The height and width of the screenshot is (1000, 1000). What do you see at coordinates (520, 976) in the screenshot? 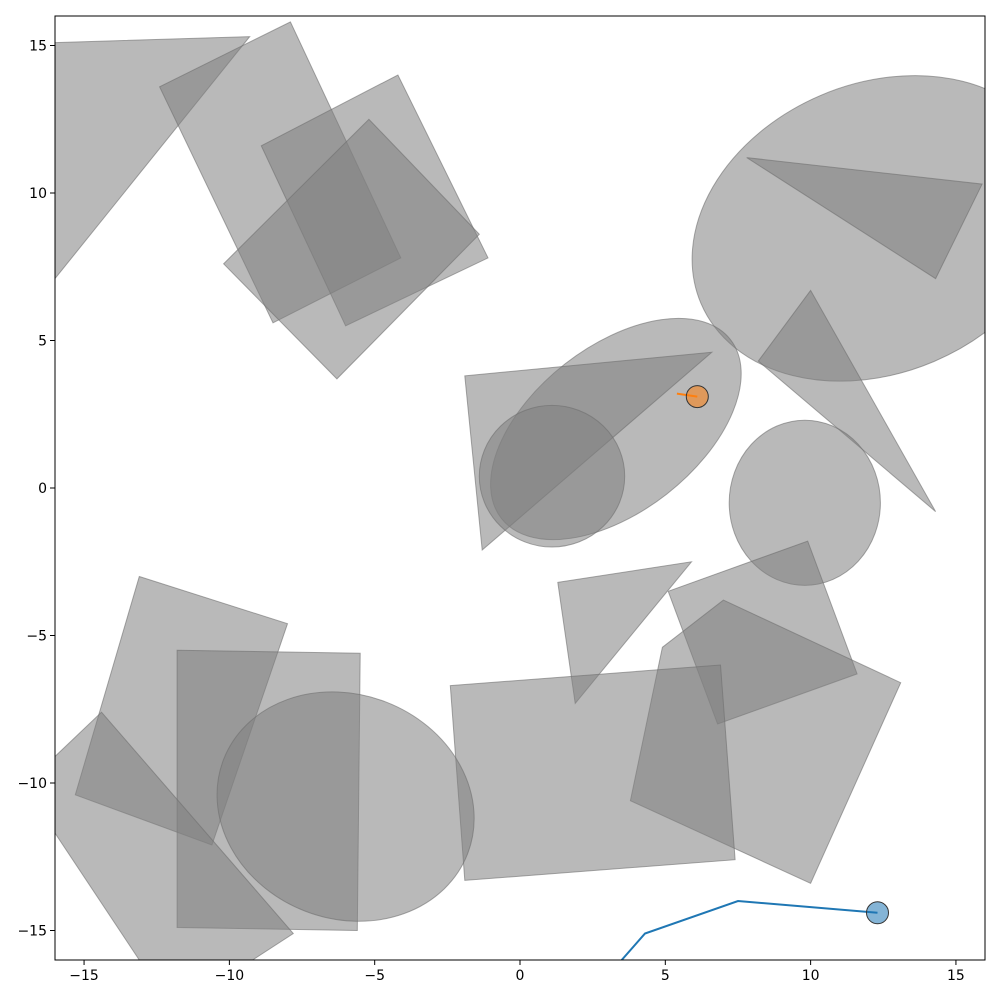
I see `x-tick-label: 0` at bounding box center [520, 976].